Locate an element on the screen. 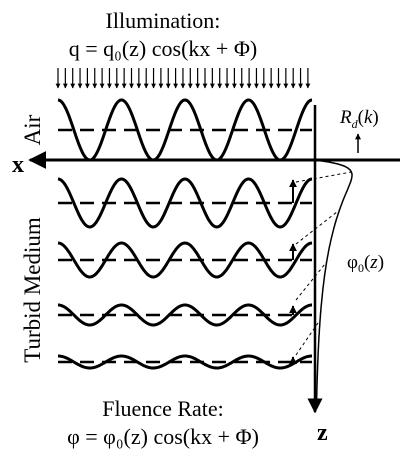 The image size is (420, 457). medium-label: Turbid Medium is located at coordinates (32, 290).